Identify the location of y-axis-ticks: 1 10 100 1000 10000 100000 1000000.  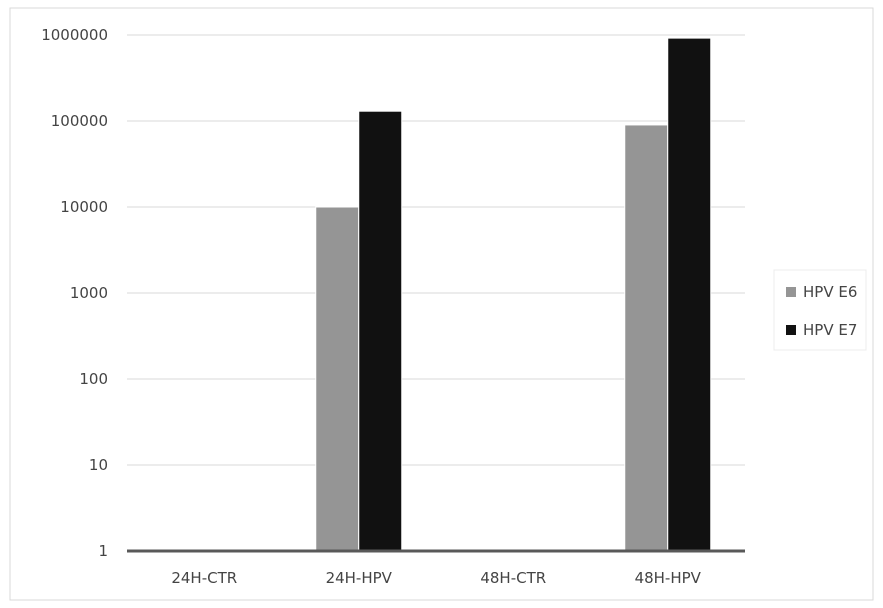
(74, 293).